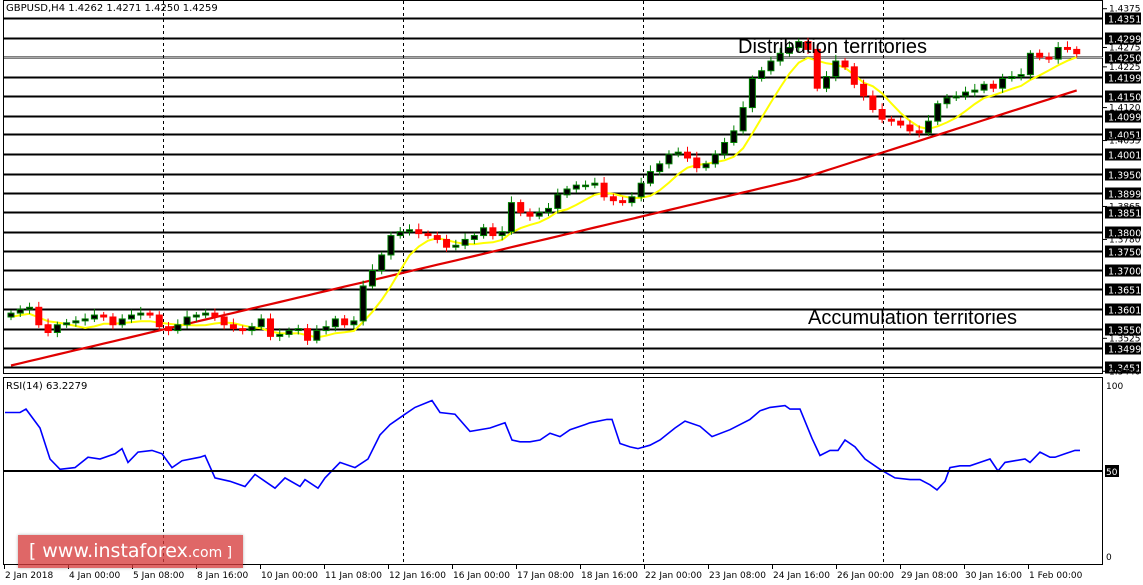  I want to click on price-tag-label: 1.3451, so click(1124, 369).